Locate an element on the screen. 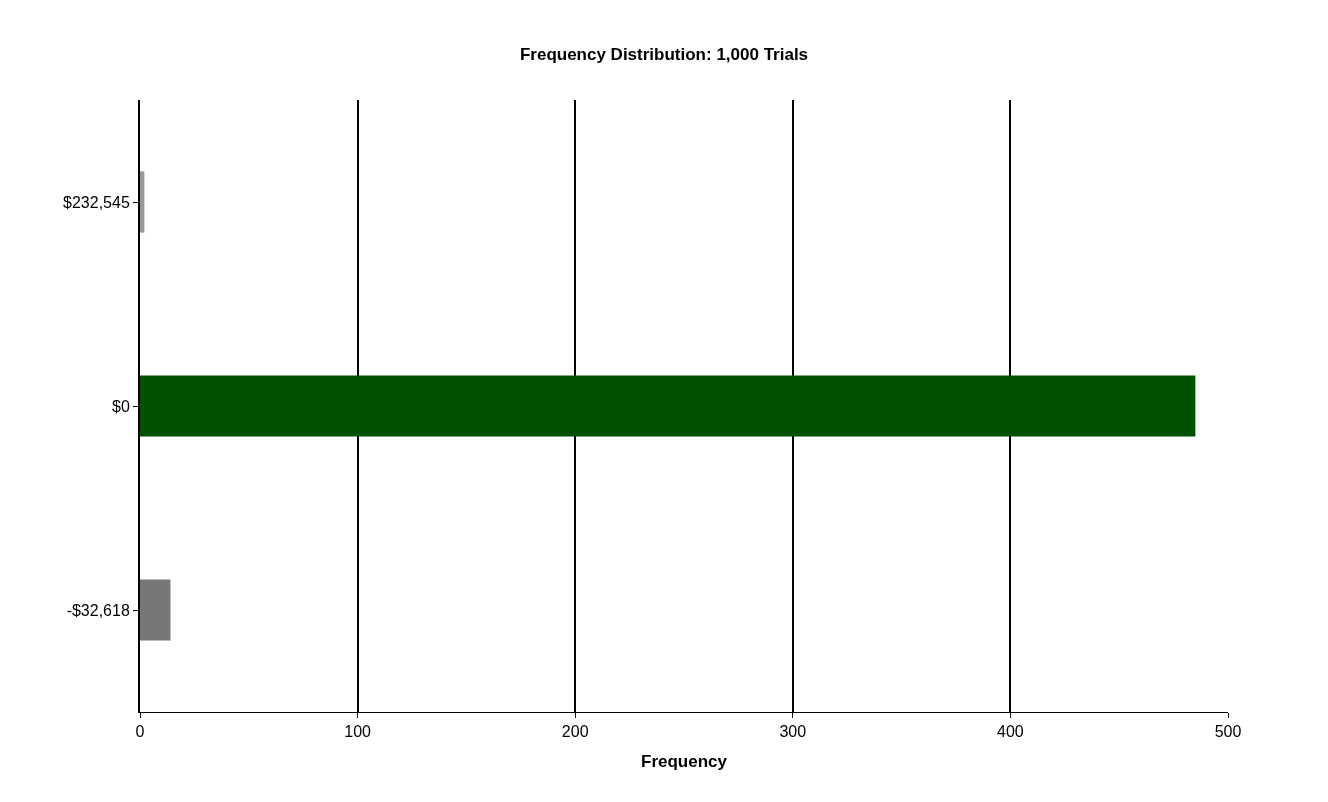 Image resolution: width=1328 pixels, height=802 pixels. x-tick-label: 200 is located at coordinates (575, 732).